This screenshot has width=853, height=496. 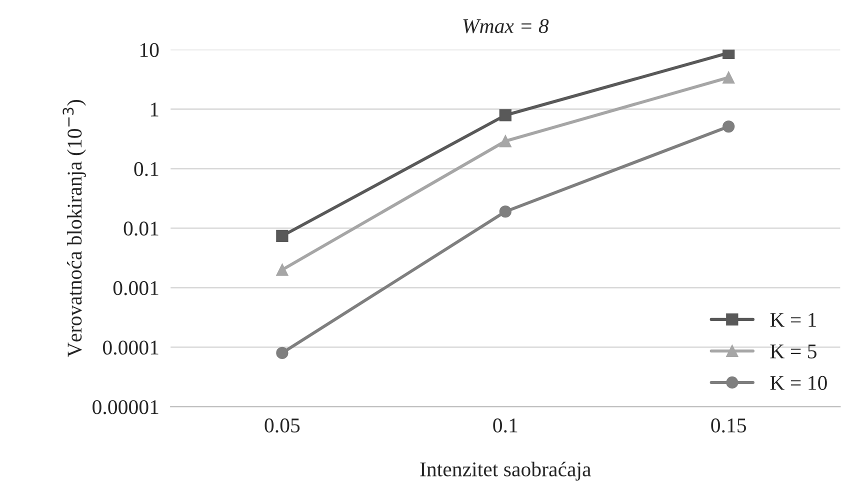 I want to click on x-tick-label: 0.1, so click(x=505, y=425).